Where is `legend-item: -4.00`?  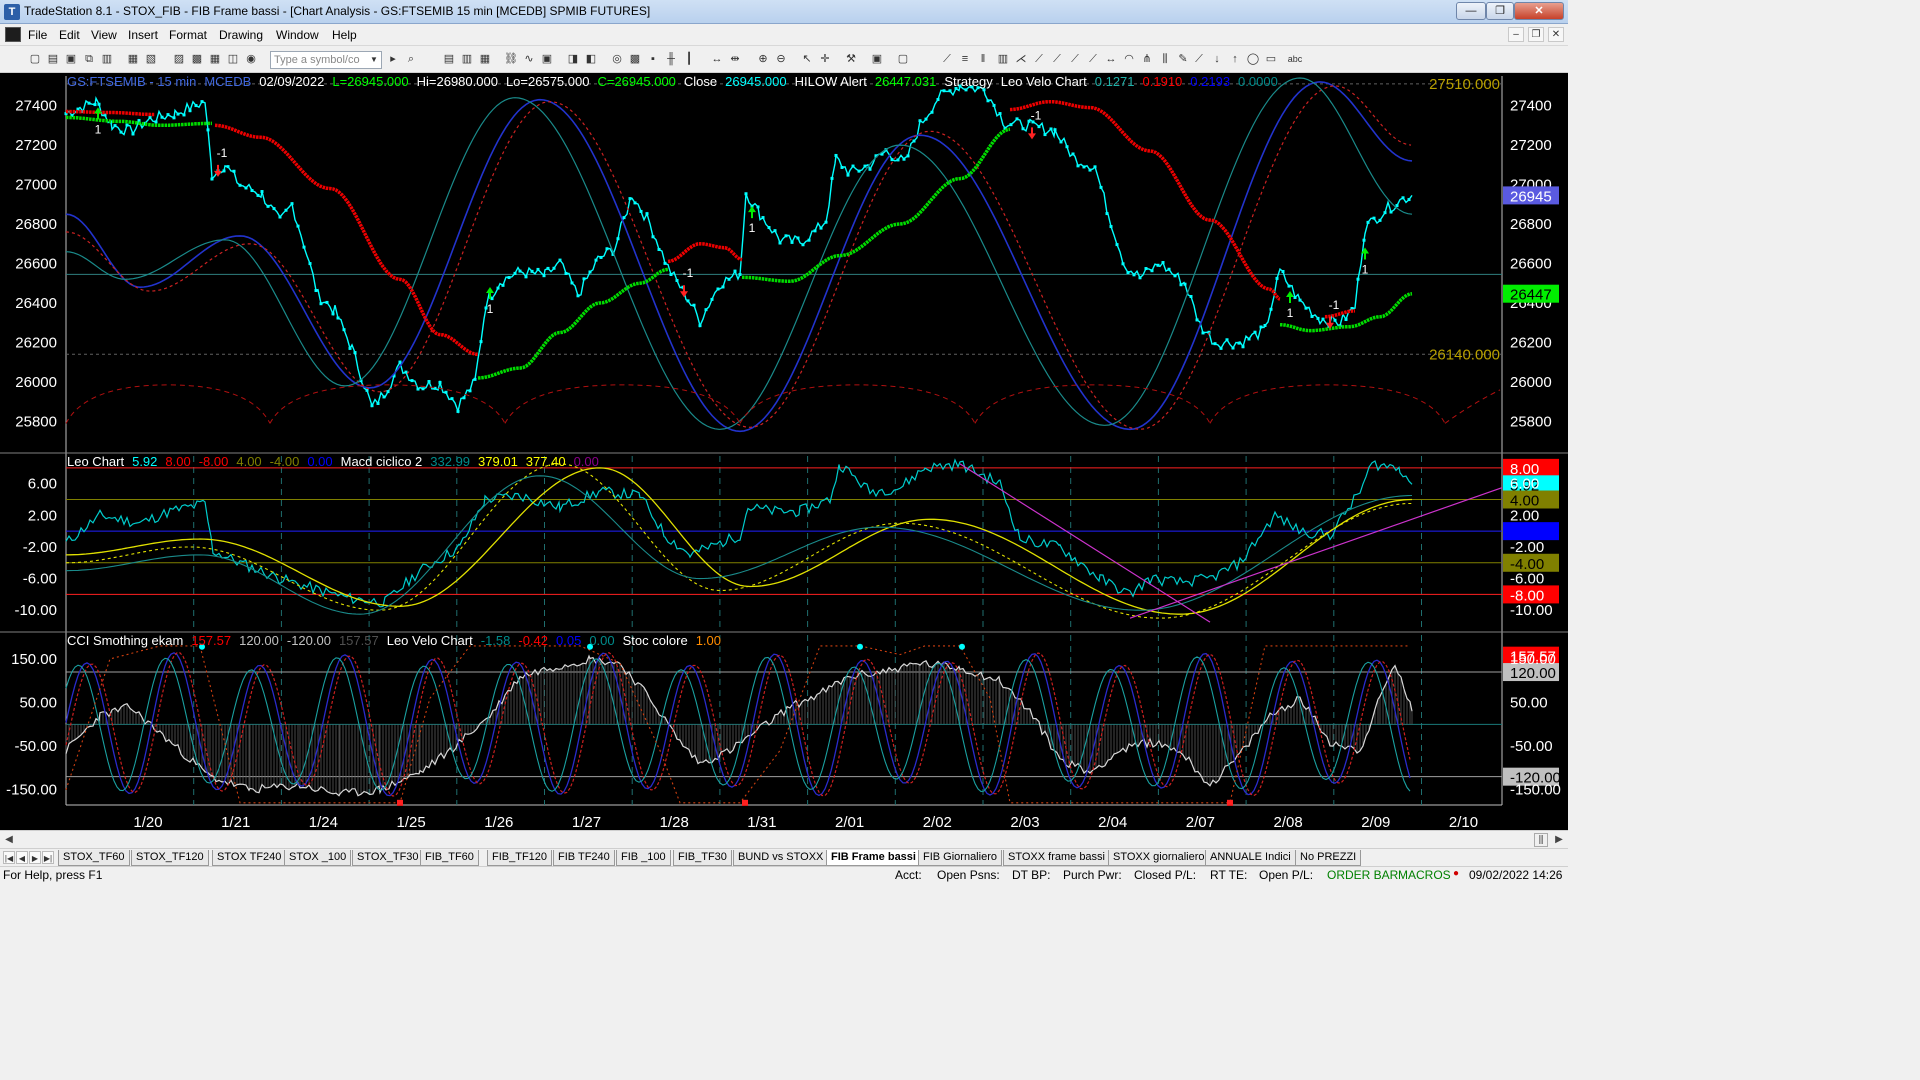 legend-item: -4.00 is located at coordinates (284, 461).